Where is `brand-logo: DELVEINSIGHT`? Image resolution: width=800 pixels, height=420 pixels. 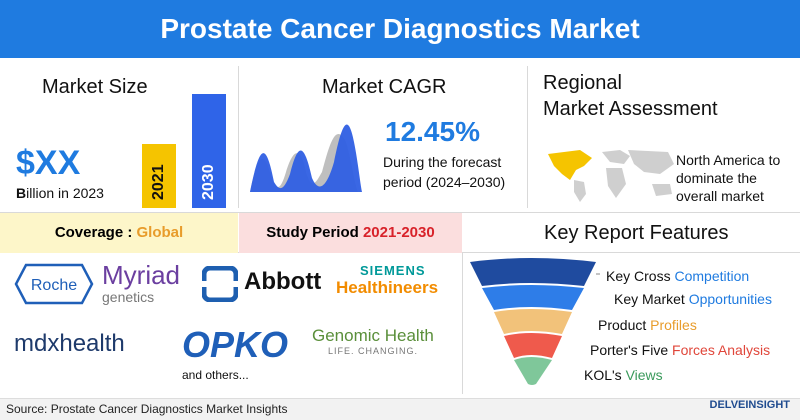 brand-logo: DELVEINSIGHT is located at coordinates (749, 405).